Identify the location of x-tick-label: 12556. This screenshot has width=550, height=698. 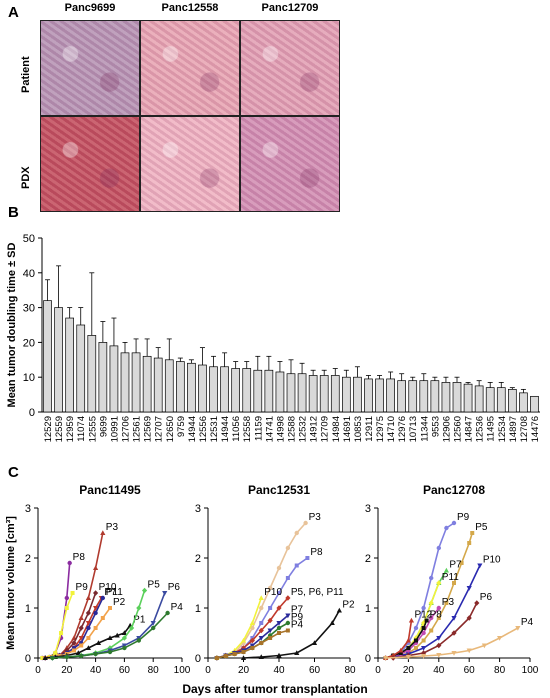
(203, 429).